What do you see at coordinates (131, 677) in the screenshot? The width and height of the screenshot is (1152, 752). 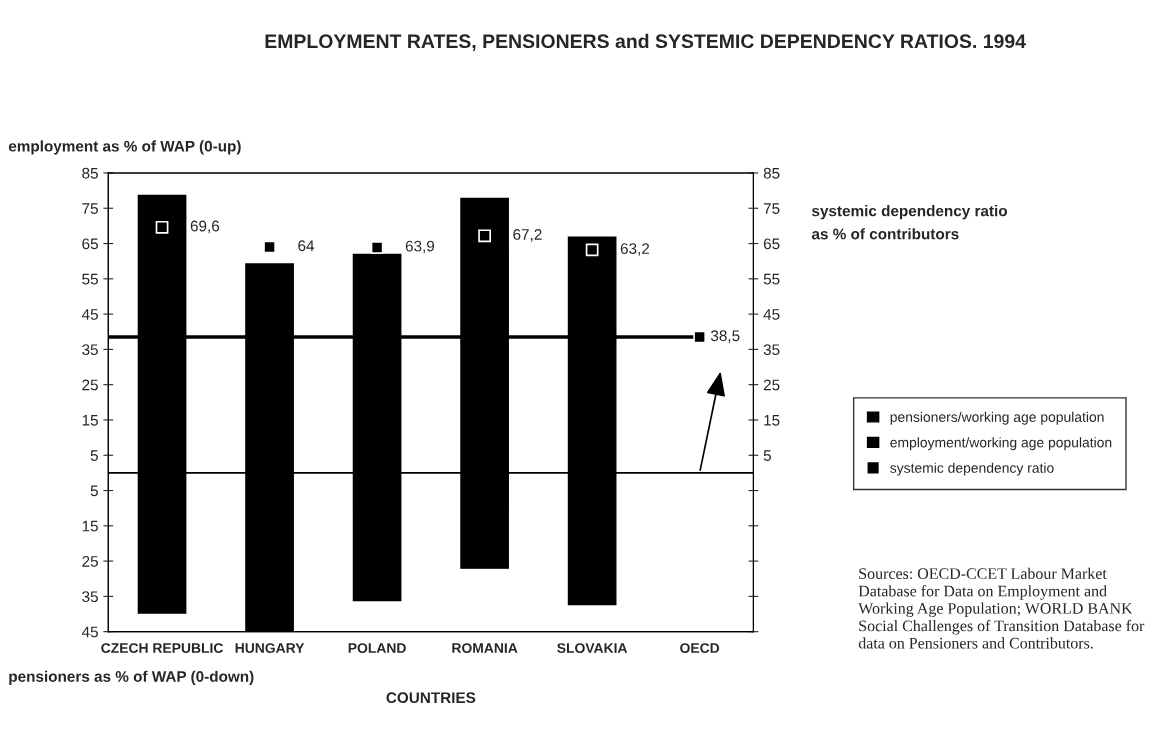 I see `text: pensioners as % of WAP (0-down)` at bounding box center [131, 677].